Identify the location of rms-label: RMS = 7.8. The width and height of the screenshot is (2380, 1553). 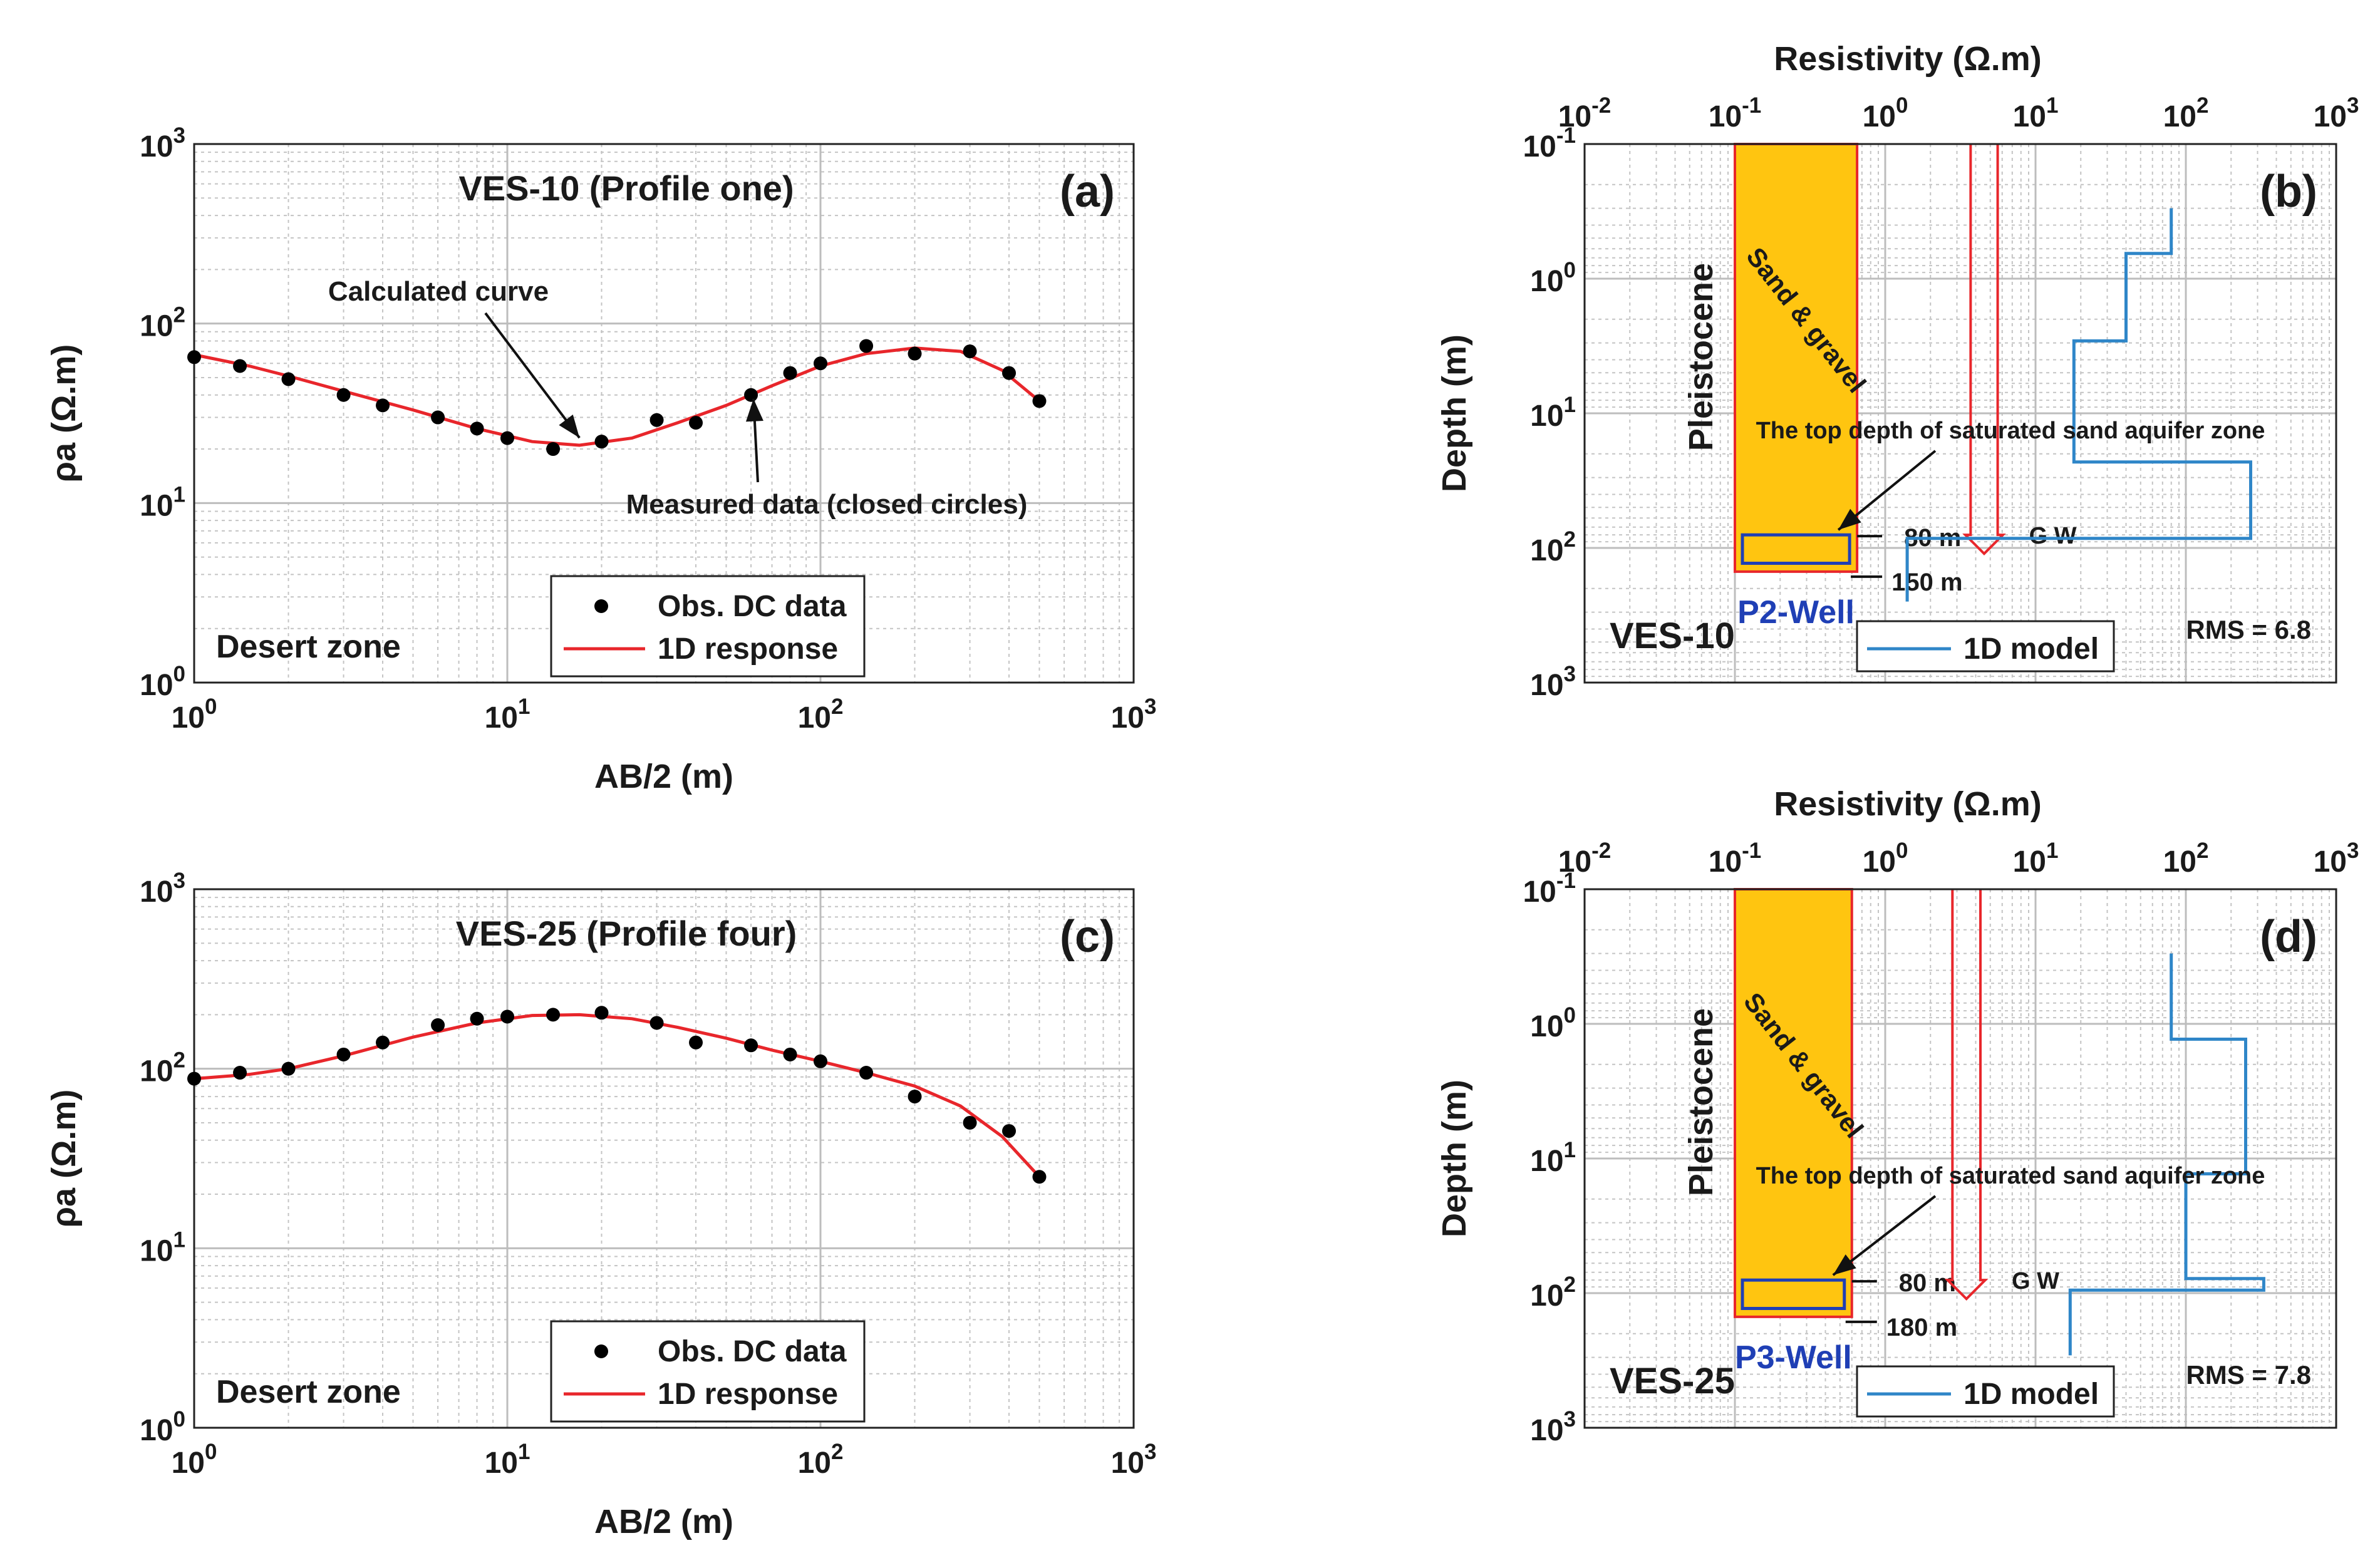
(2248, 1375).